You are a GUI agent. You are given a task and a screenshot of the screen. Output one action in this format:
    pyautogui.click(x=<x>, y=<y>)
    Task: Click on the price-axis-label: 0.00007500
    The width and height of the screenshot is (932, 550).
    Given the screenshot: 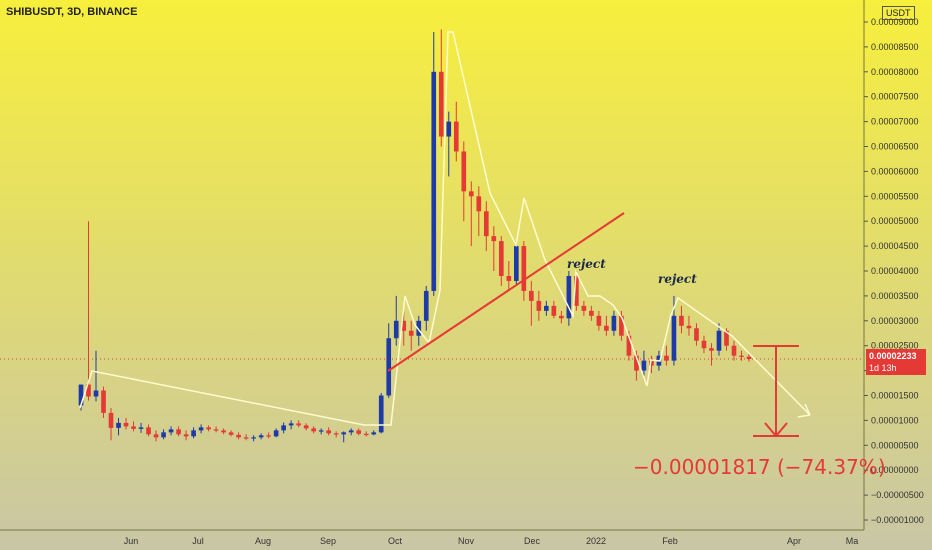 What is the action you would take?
    pyautogui.click(x=895, y=97)
    